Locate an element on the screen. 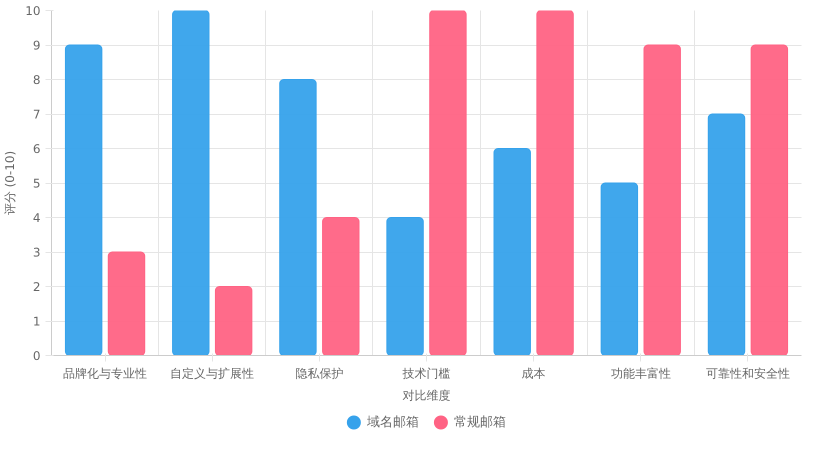 The image size is (825, 468). y-axis-title: 评分 (0-10) is located at coordinates (10, 183).